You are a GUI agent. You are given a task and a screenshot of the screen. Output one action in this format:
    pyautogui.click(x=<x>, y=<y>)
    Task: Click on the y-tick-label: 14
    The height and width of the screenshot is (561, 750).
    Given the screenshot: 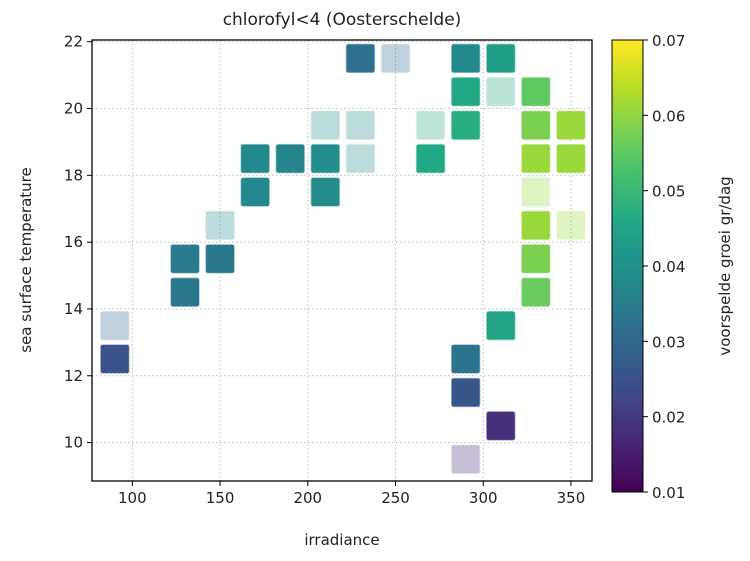 What is the action you would take?
    pyautogui.click(x=73, y=309)
    